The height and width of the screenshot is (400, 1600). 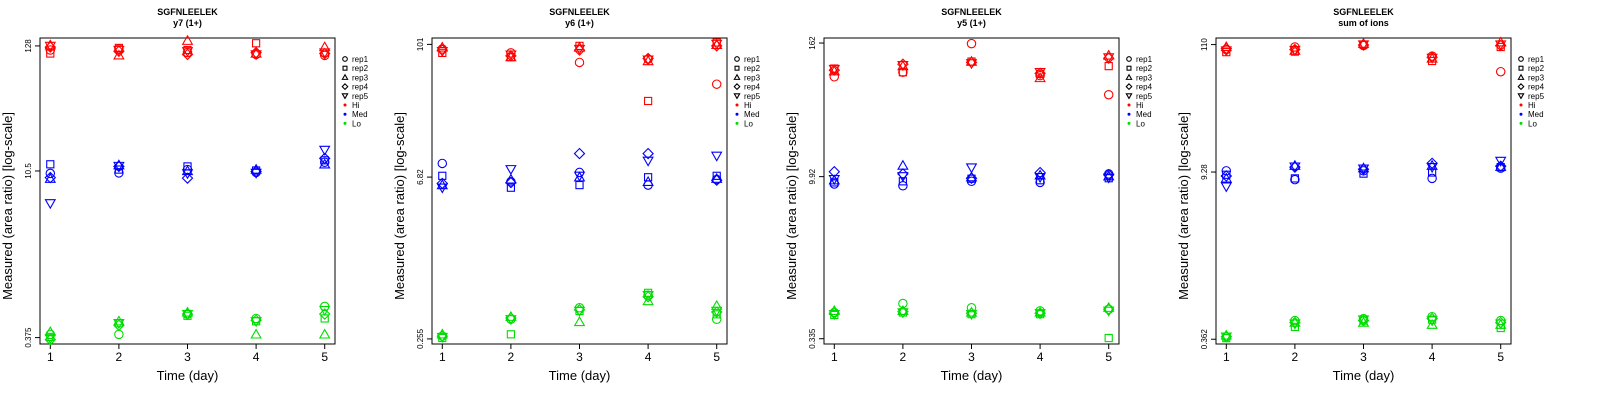 I want to click on legend-label: Hi, so click(x=748, y=105).